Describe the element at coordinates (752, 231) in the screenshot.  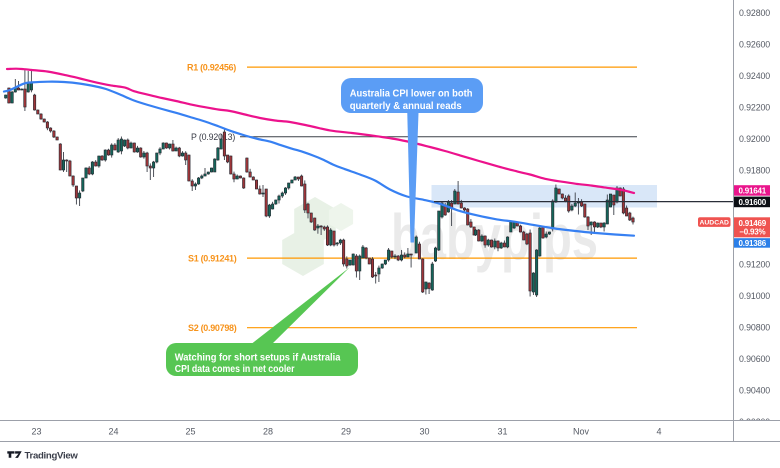
I see `svg-text: −0.93%` at that location.